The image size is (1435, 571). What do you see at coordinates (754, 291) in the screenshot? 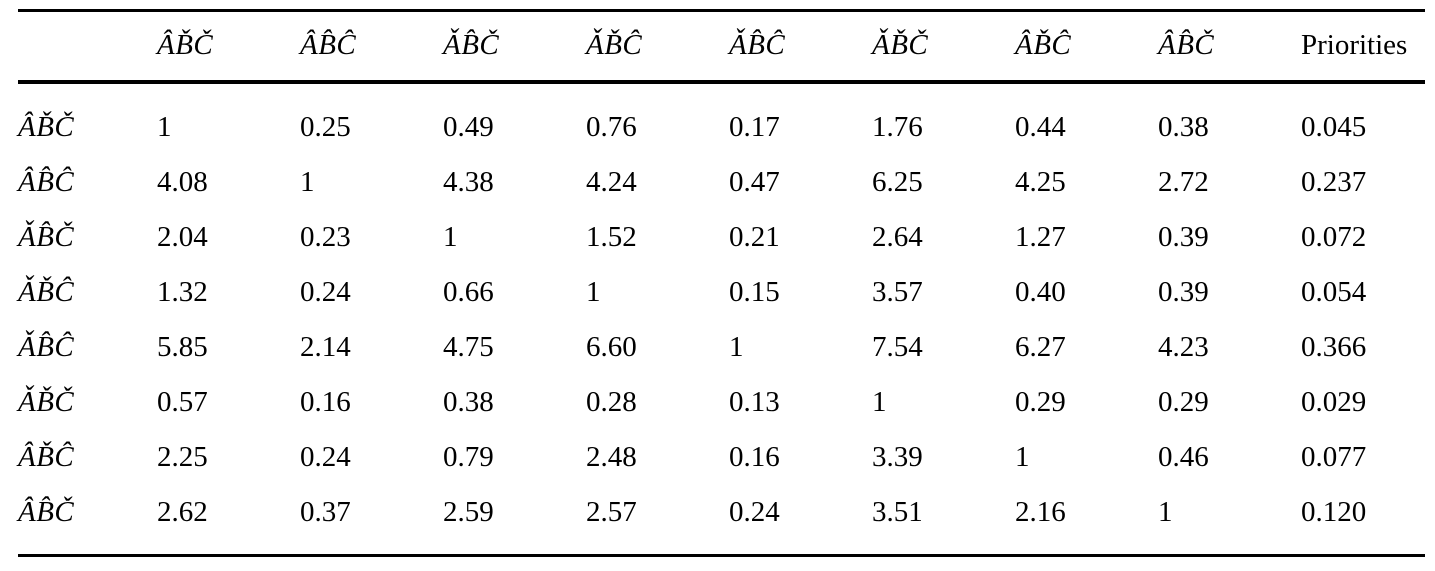
I see `table-cell: 0.15` at bounding box center [754, 291].